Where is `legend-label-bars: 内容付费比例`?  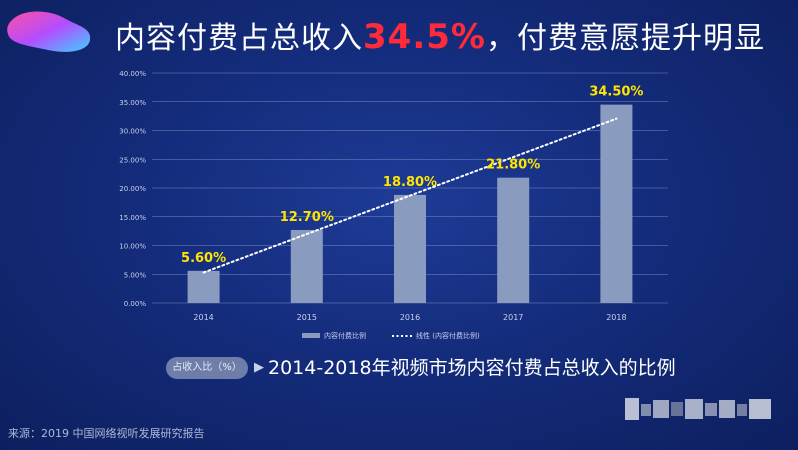
legend-label-bars: 内容付费比例 is located at coordinates (345, 335).